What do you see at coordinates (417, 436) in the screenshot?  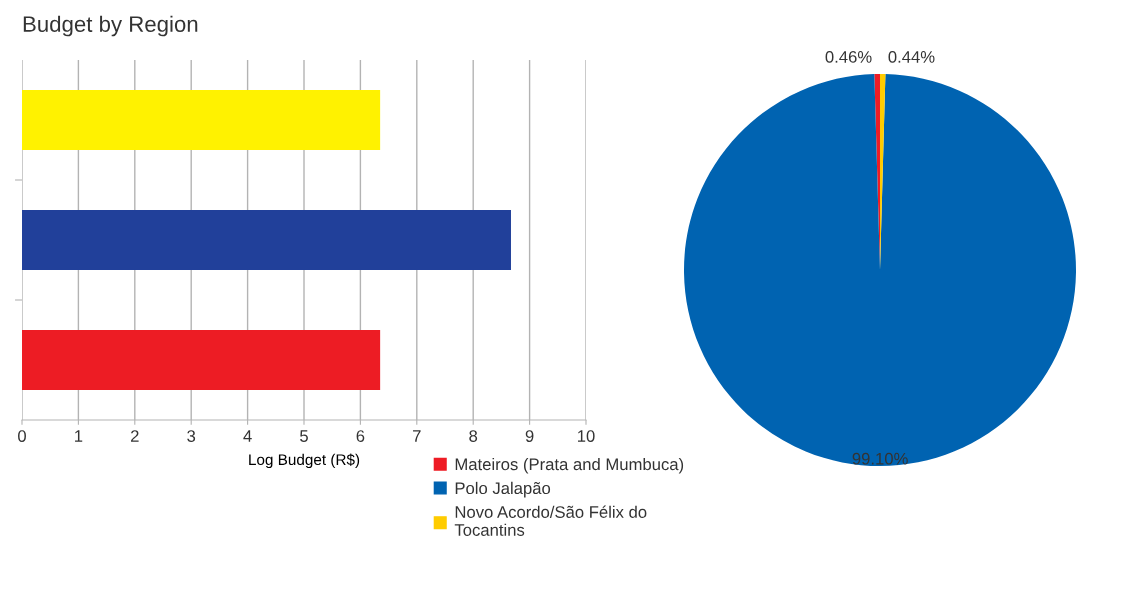 I see `x-tick-label: 7` at bounding box center [417, 436].